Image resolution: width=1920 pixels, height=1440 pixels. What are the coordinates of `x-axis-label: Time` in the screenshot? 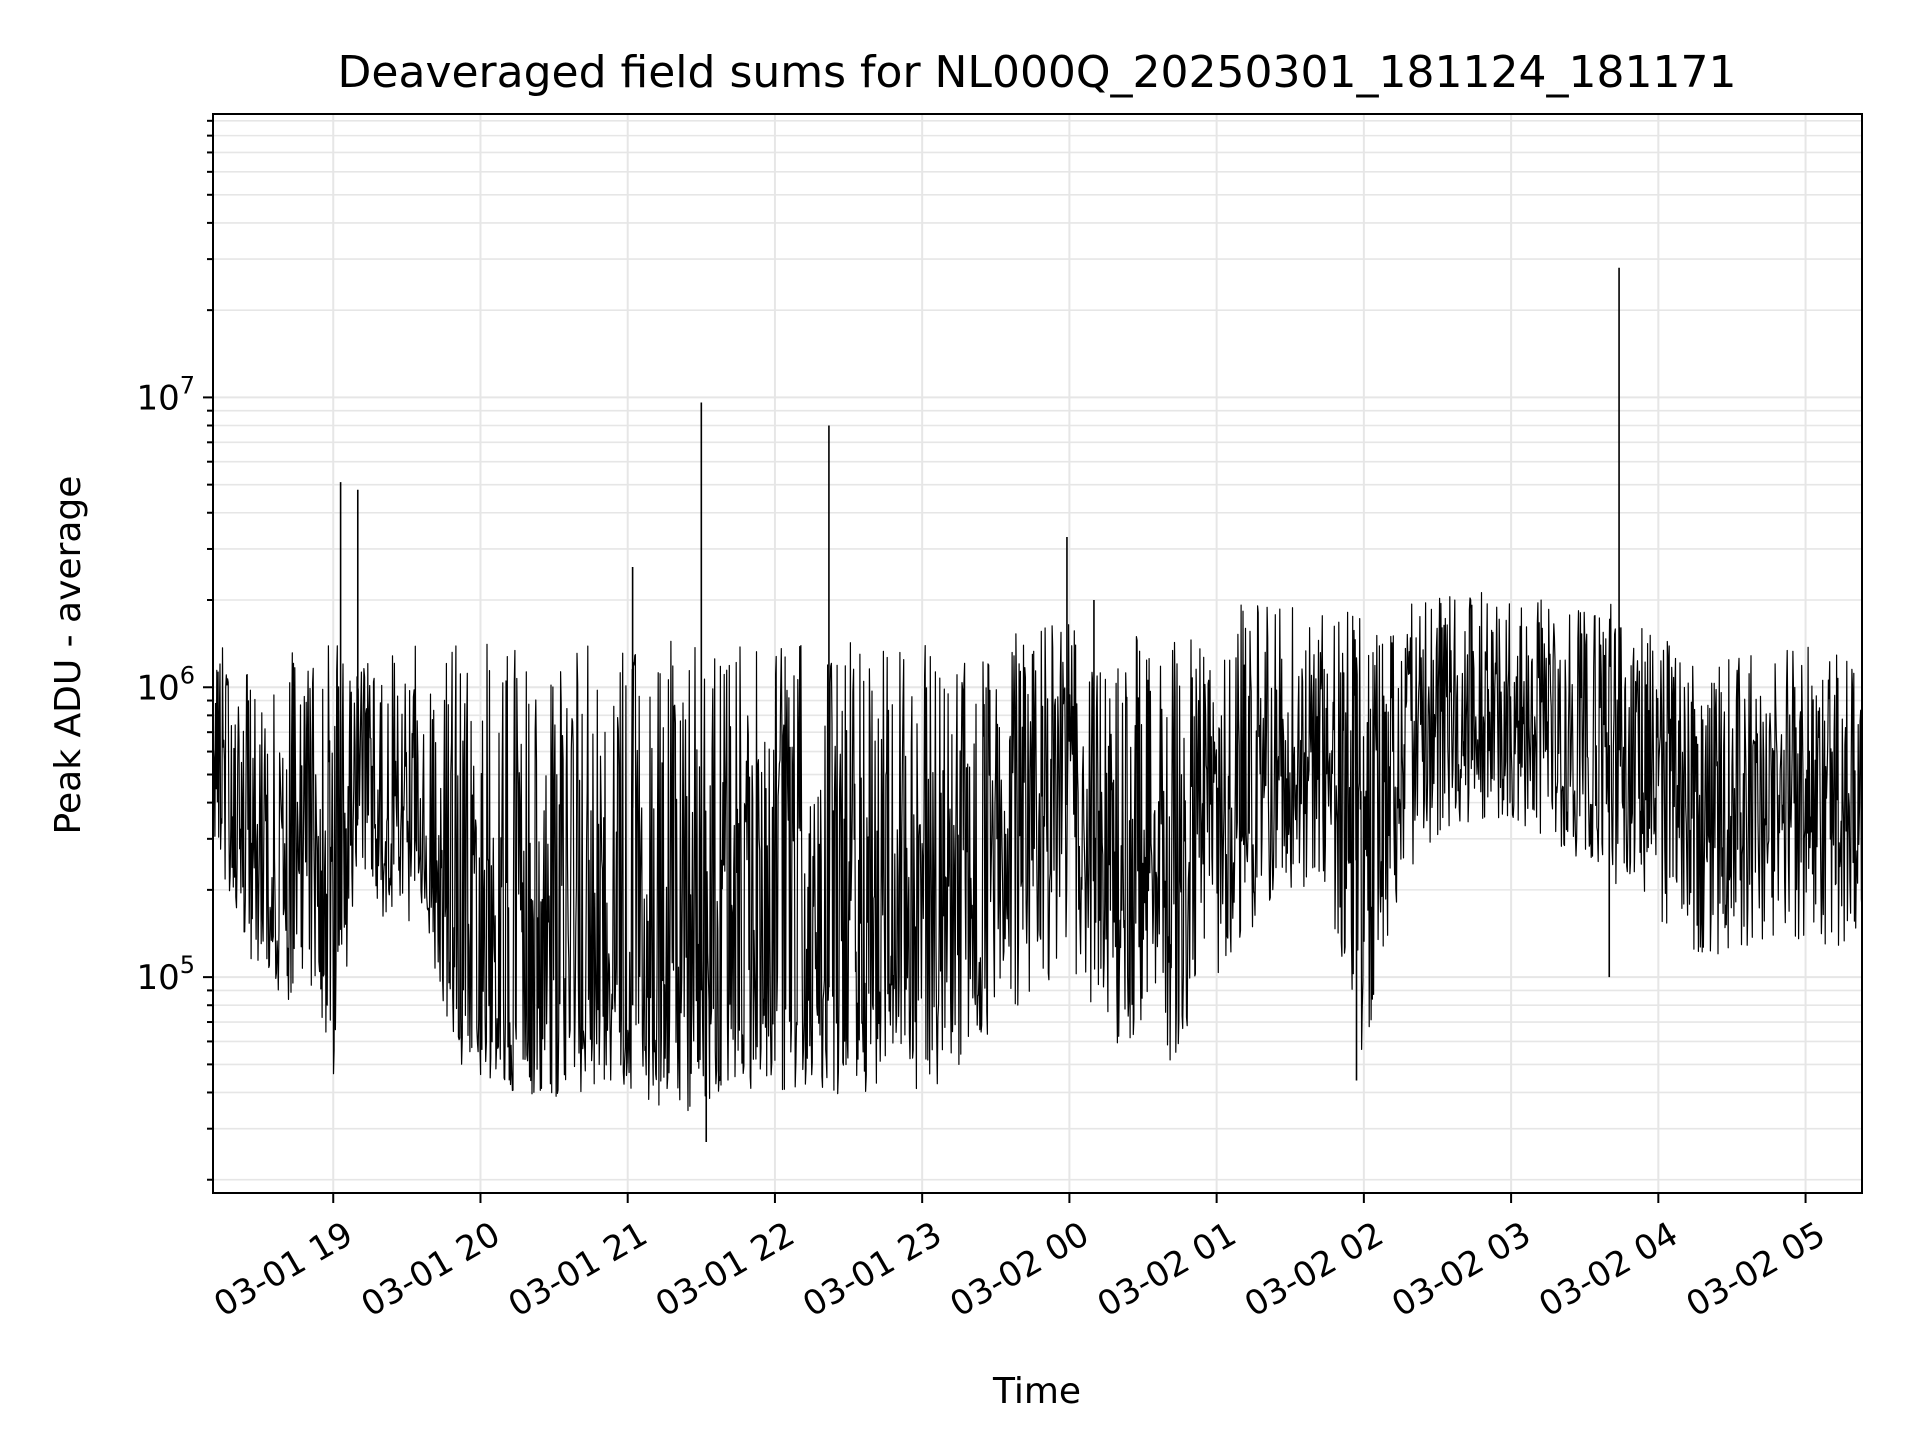 It's located at (1036, 1391).